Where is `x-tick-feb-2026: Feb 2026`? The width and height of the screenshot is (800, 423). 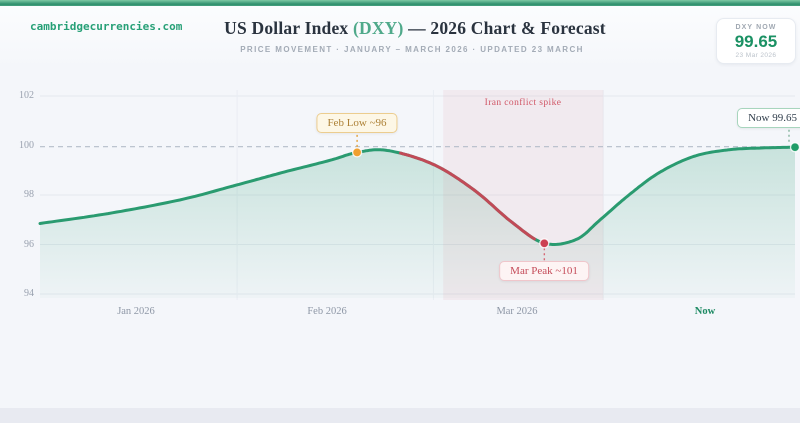 x-tick-feb-2026: Feb 2026 is located at coordinates (327, 311).